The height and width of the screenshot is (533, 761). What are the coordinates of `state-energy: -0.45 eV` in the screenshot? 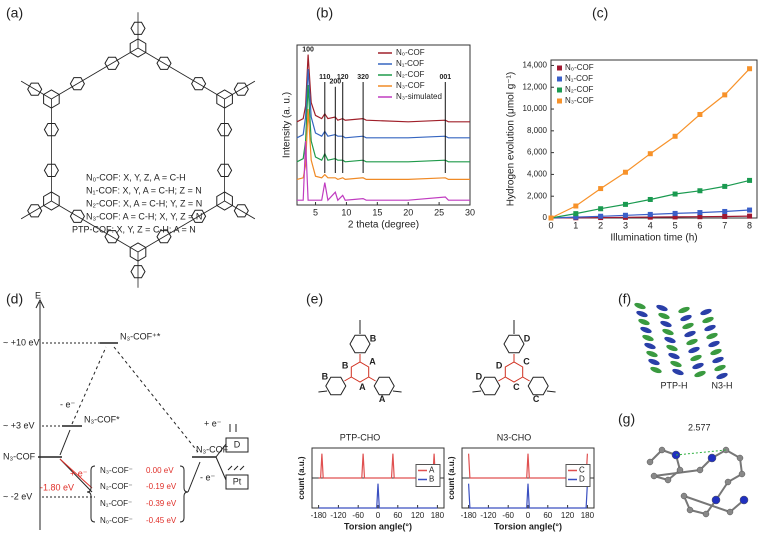 It's located at (161, 520).